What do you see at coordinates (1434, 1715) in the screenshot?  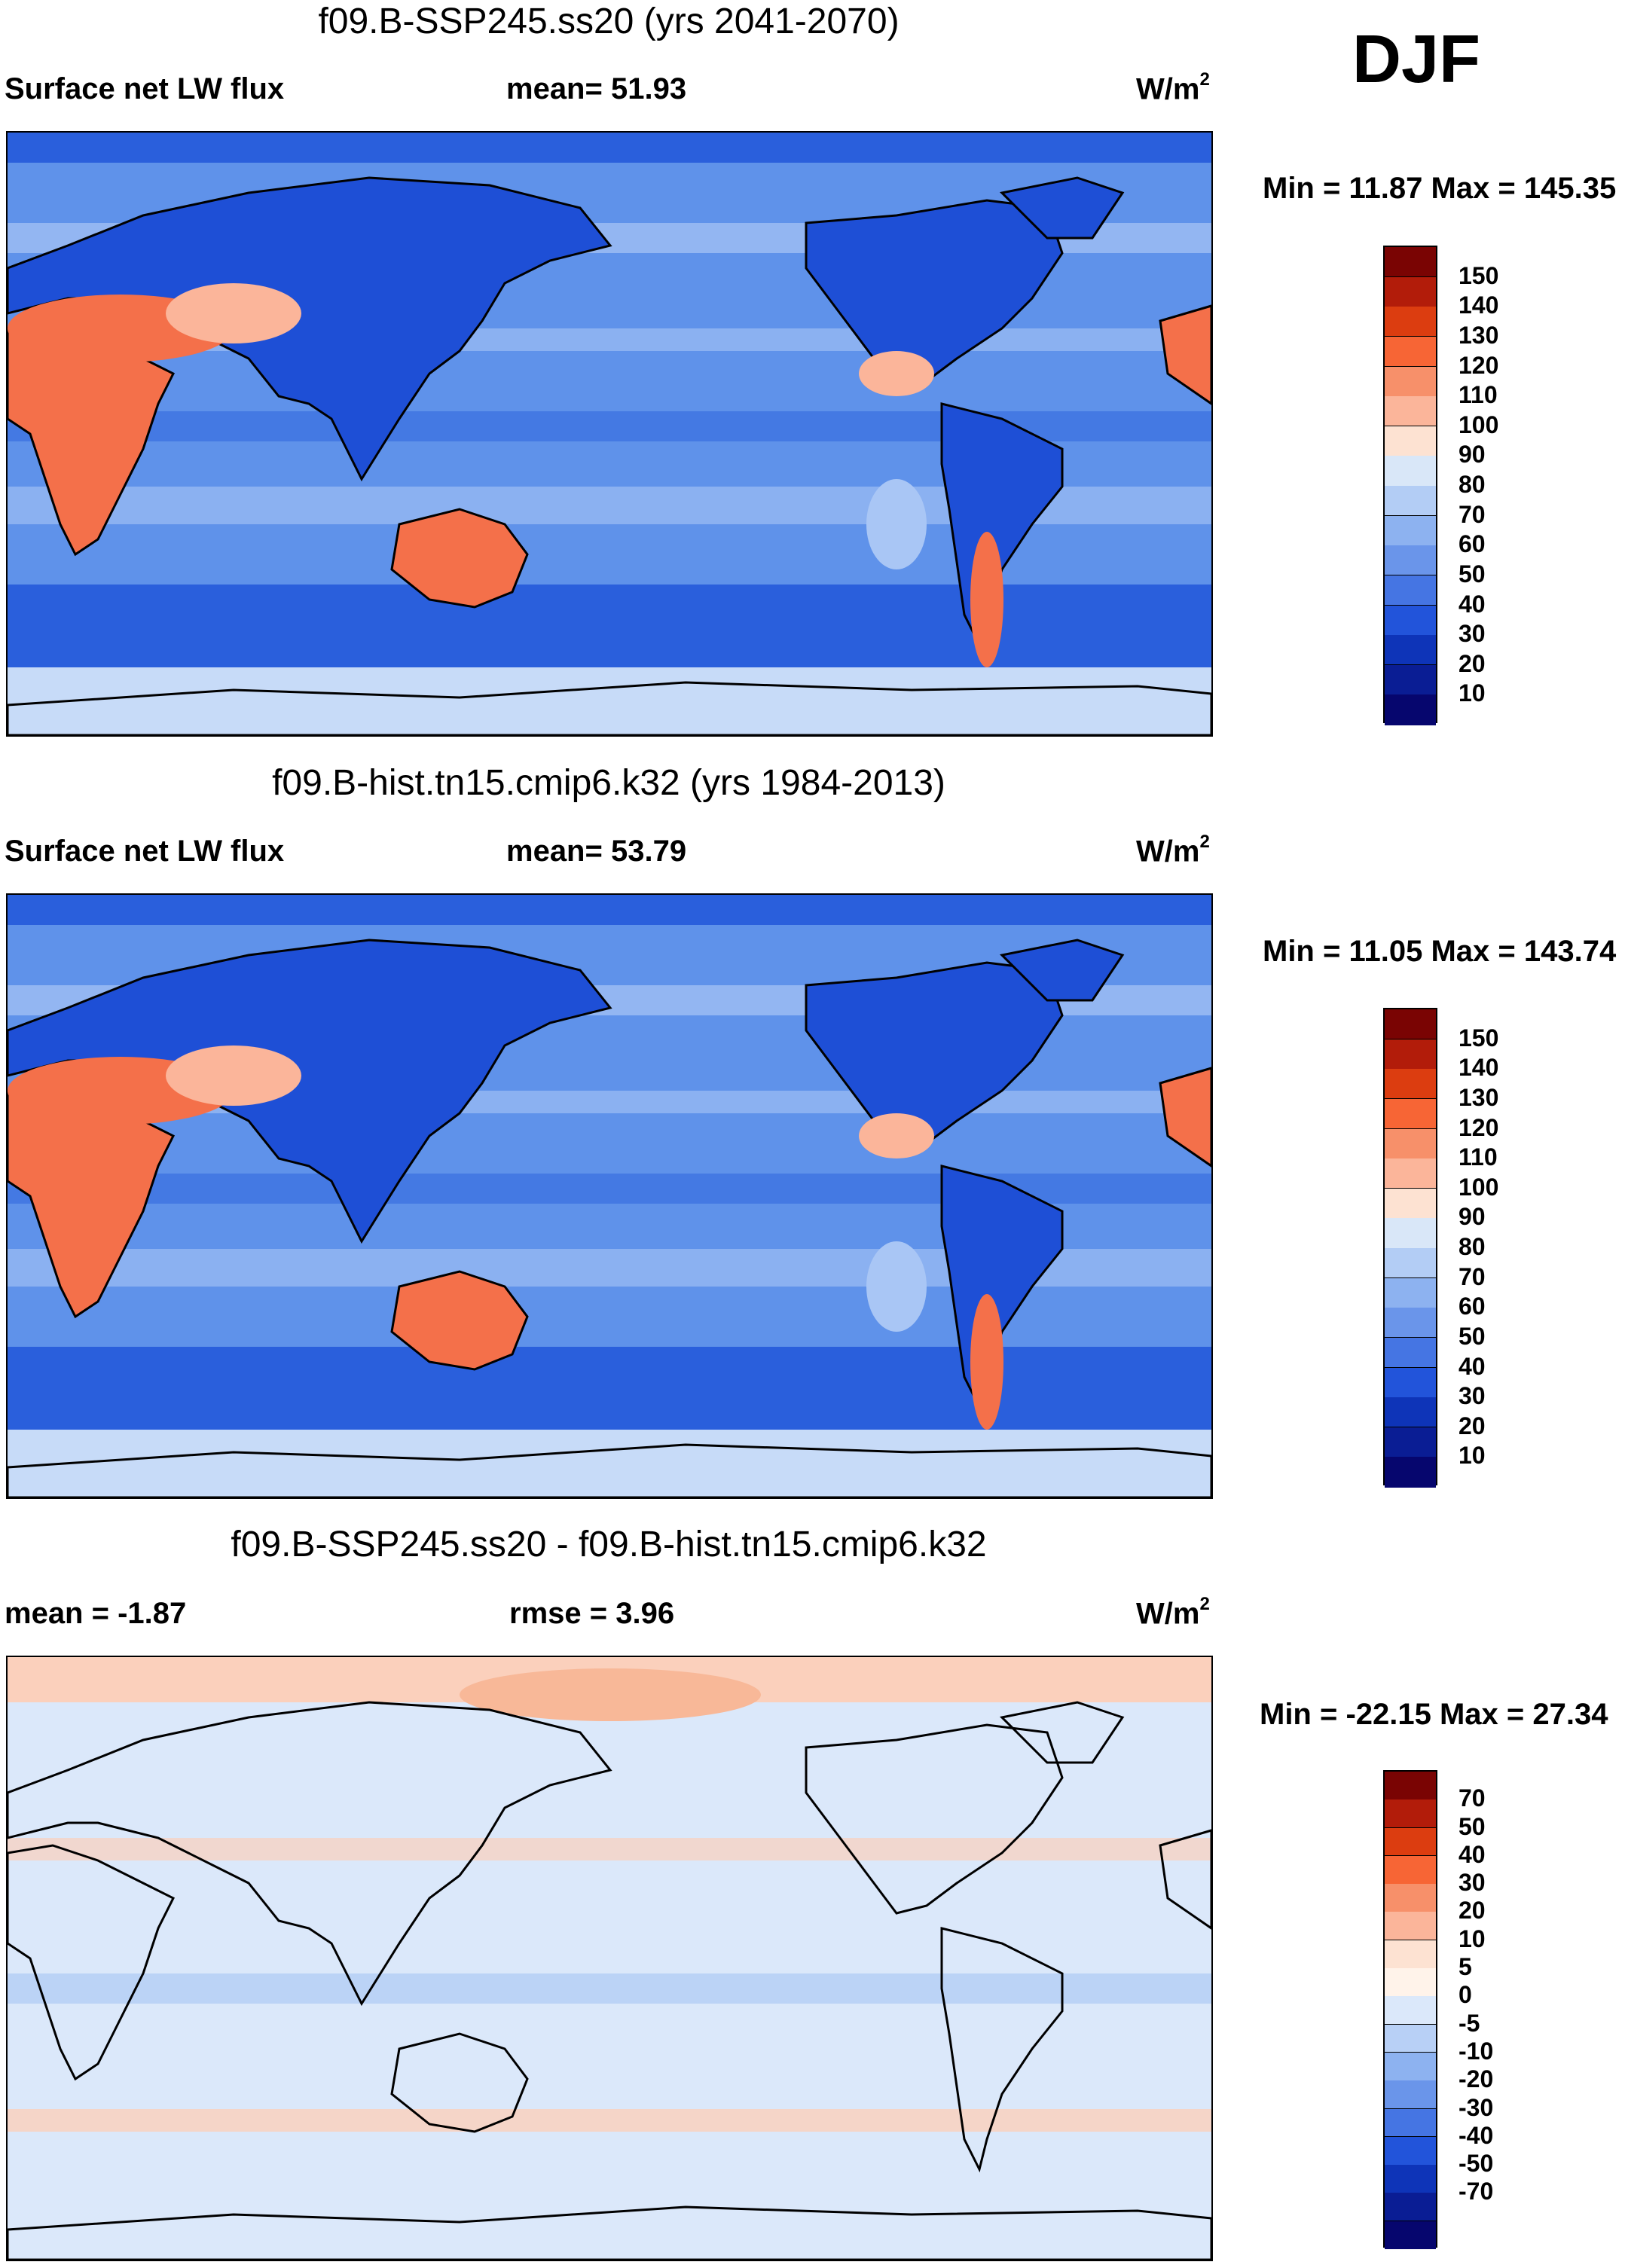 I see `minmax-label-difference: Min = -22.15 Max = 27.34` at bounding box center [1434, 1715].